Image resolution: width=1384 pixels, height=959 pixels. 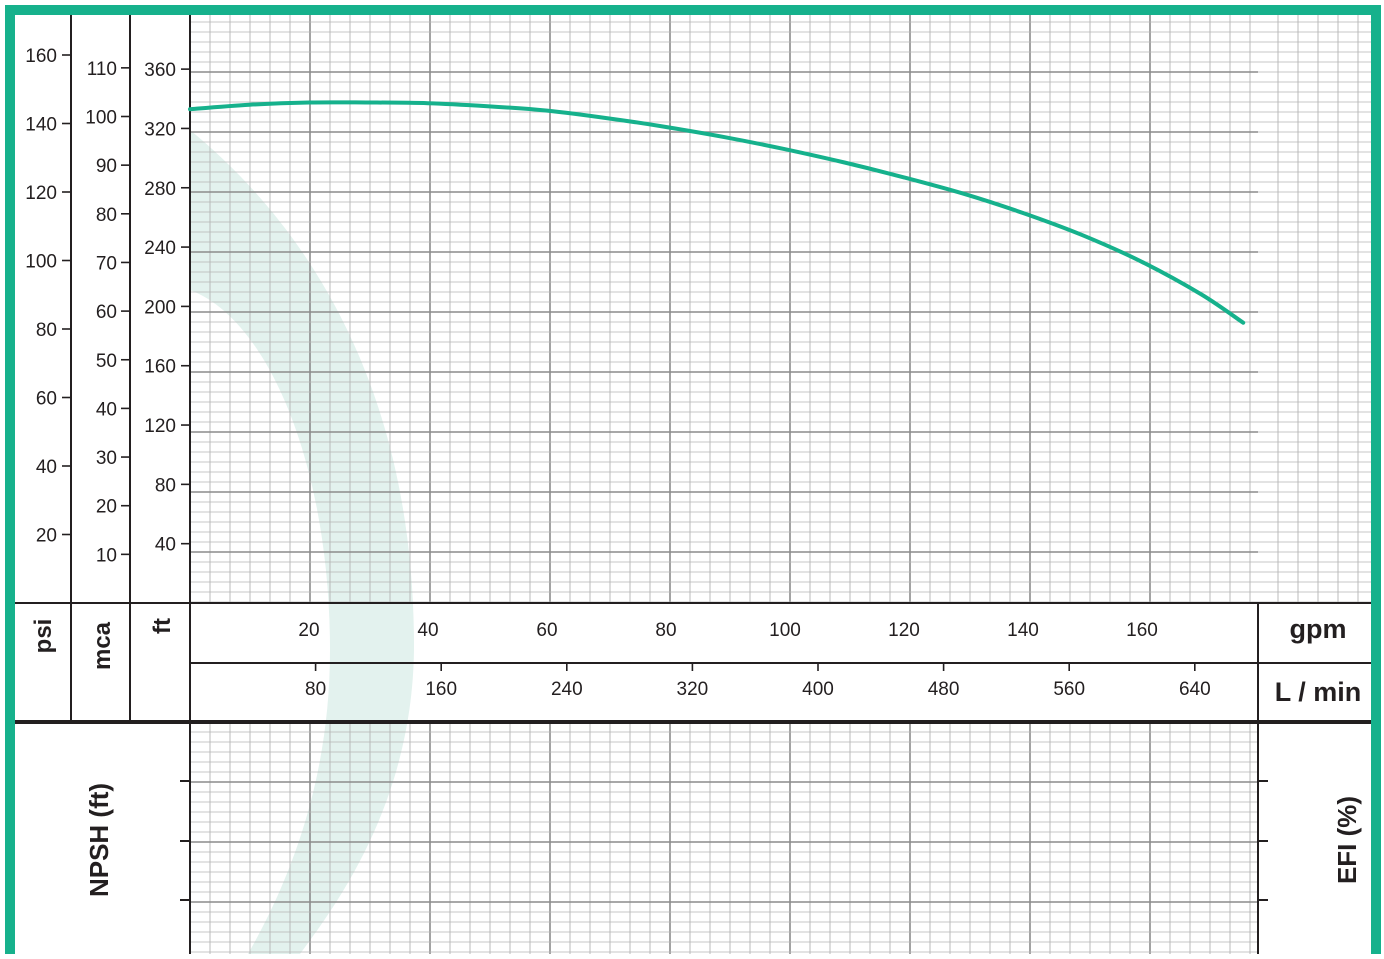 I want to click on ft-tick-label: 80, so click(x=165, y=485).